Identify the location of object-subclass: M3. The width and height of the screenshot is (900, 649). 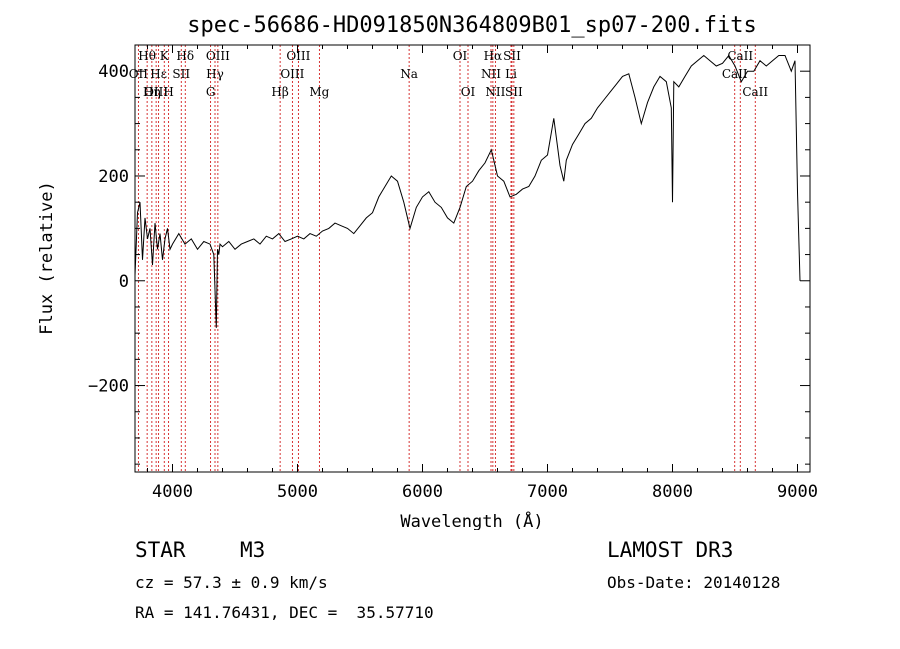
(253, 550).